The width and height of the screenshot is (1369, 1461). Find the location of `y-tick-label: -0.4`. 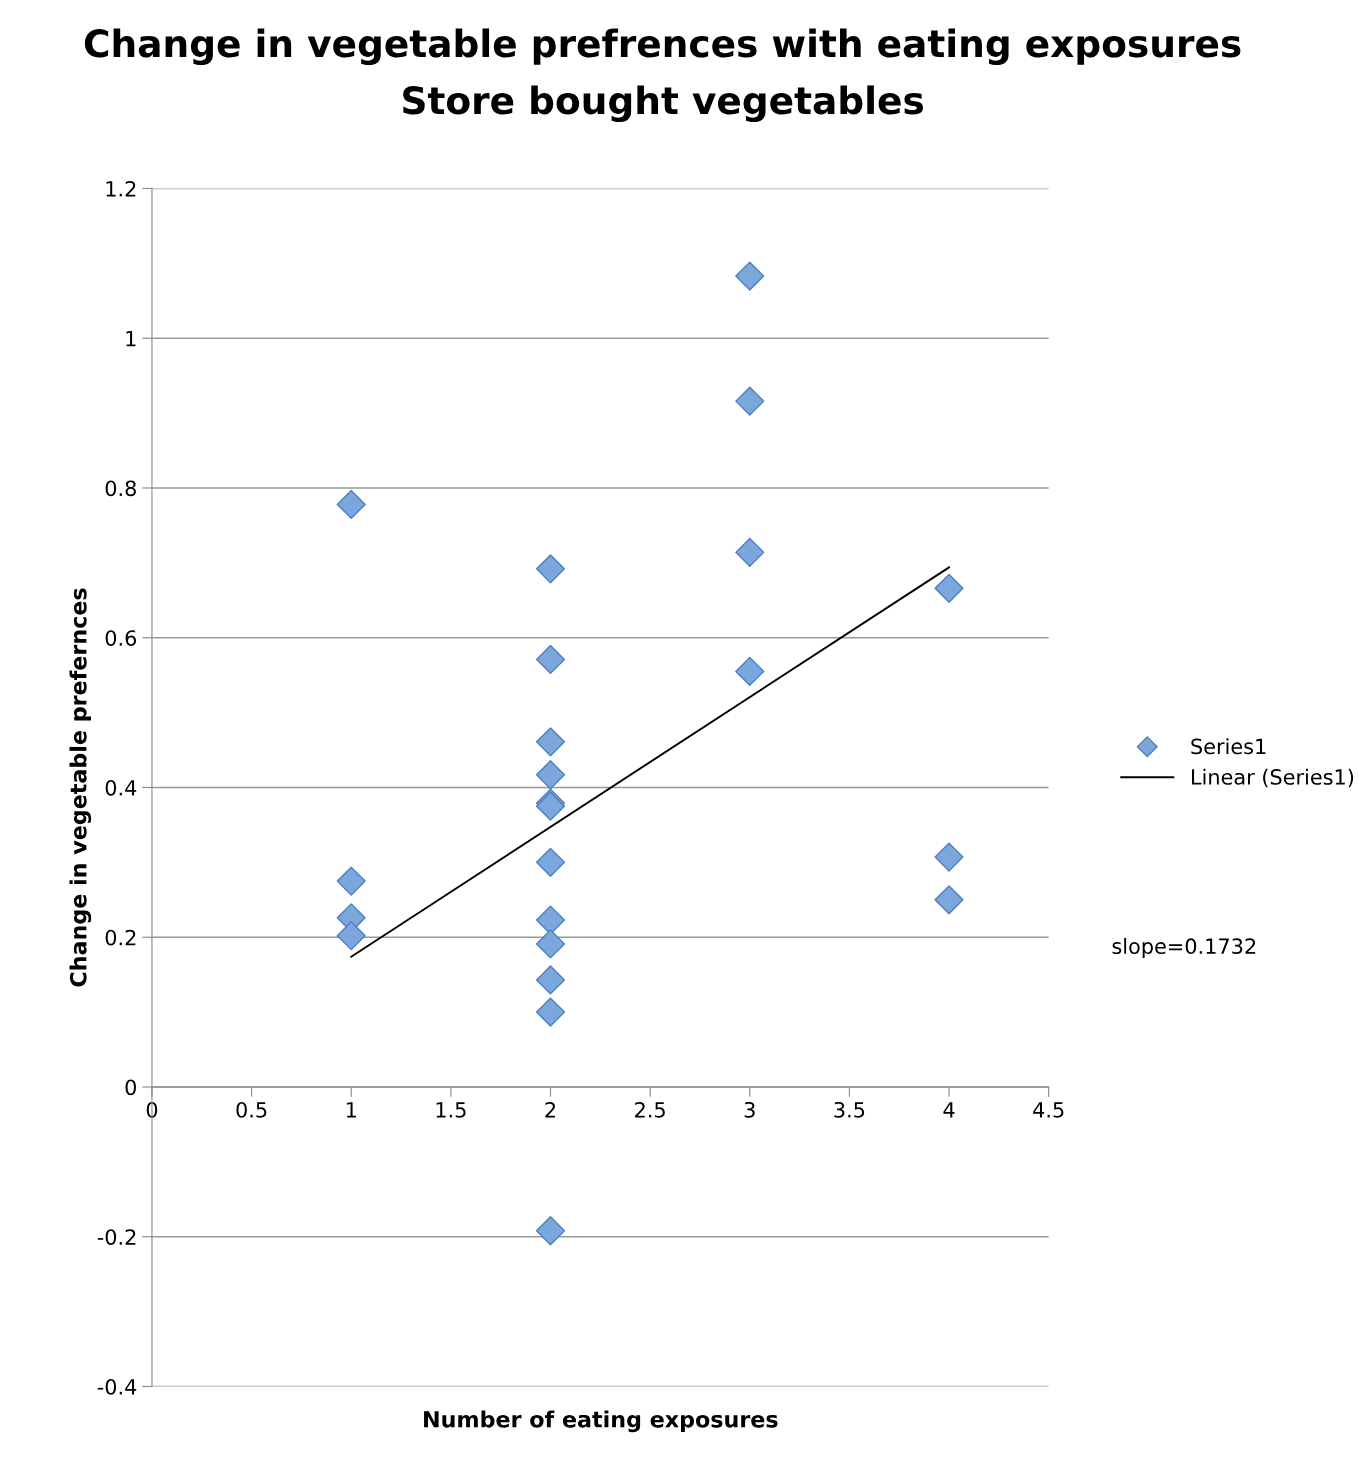

y-tick-label: -0.4 is located at coordinates (117, 1386).